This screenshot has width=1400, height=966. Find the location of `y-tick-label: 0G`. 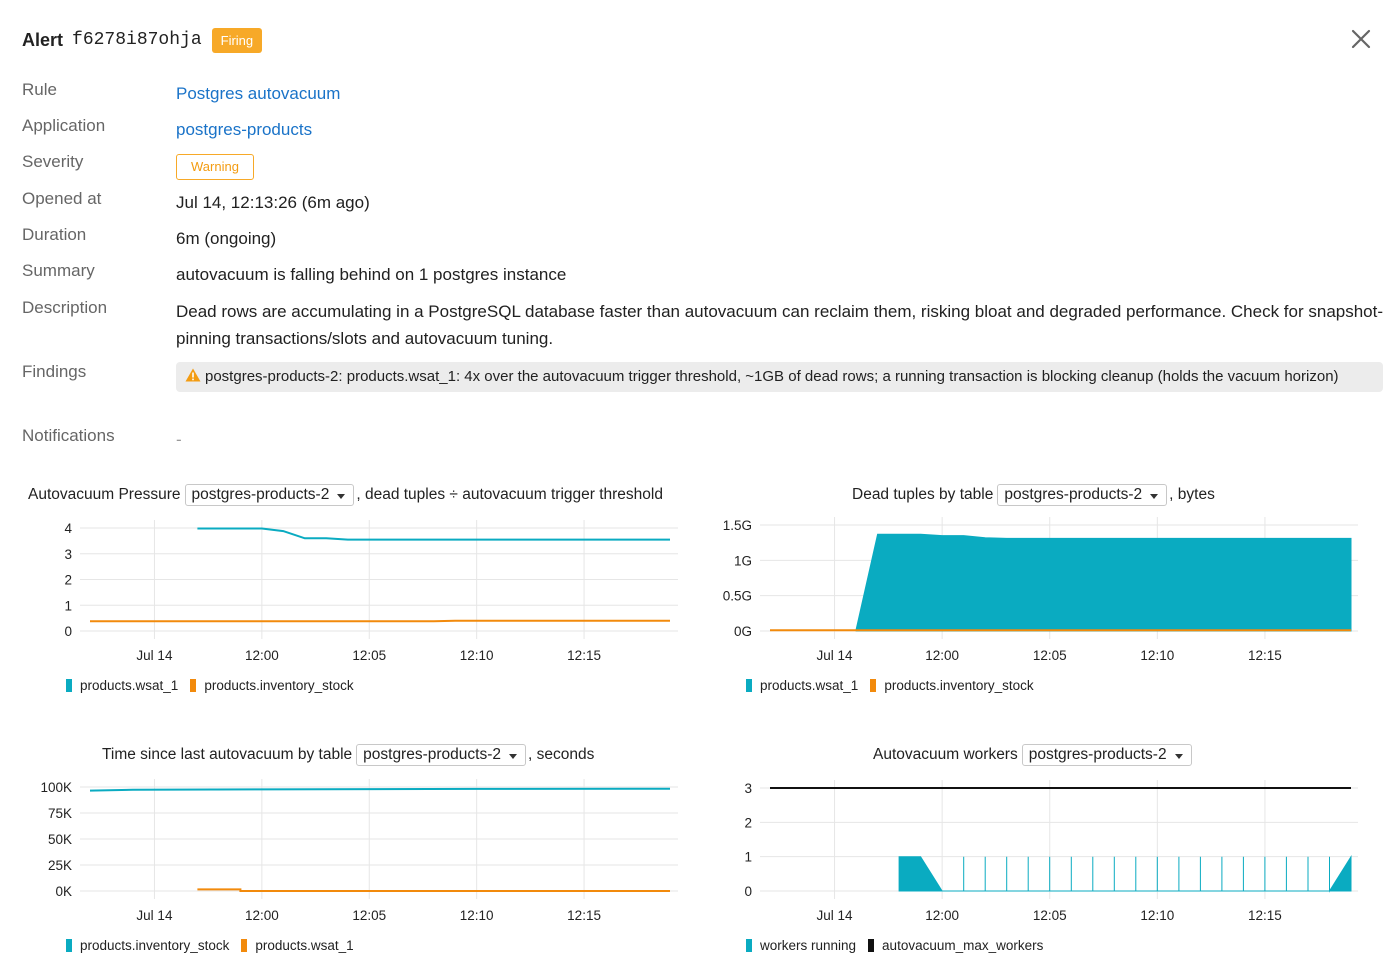

y-tick-label: 0G is located at coordinates (743, 631).